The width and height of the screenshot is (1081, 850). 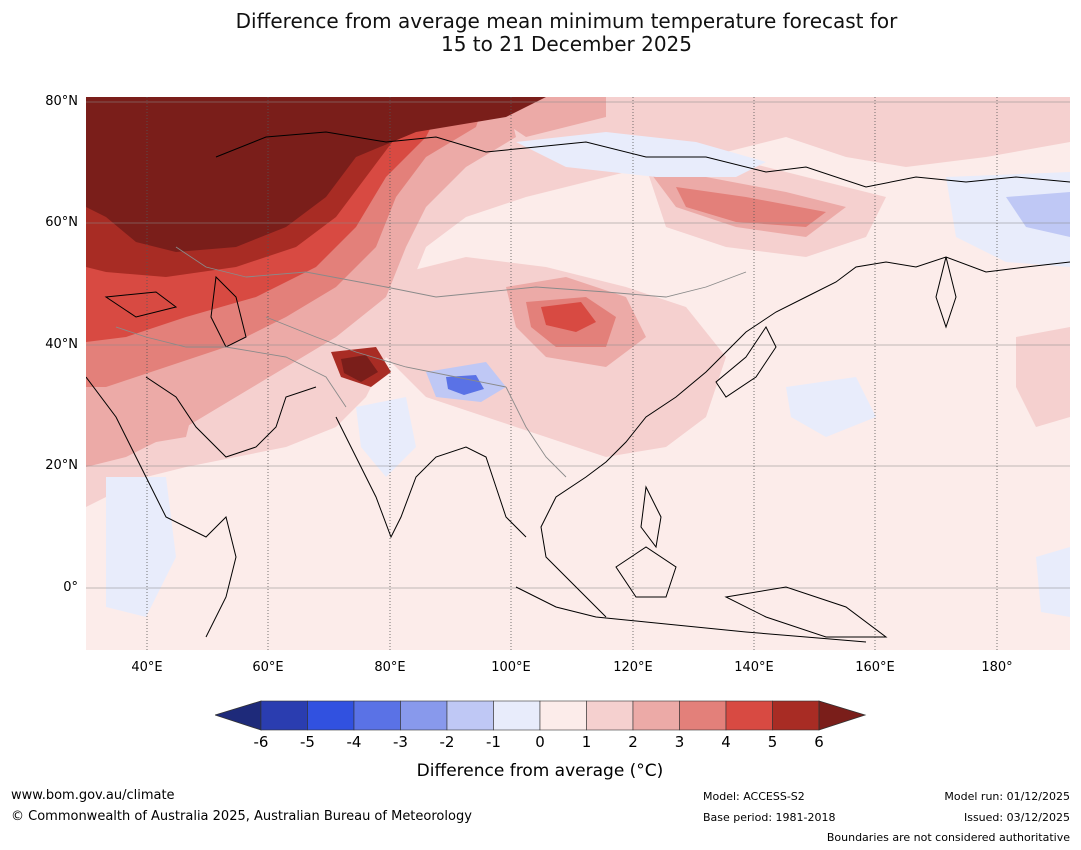 I want to click on lon-label-120e: 120°E, so click(x=633, y=667).